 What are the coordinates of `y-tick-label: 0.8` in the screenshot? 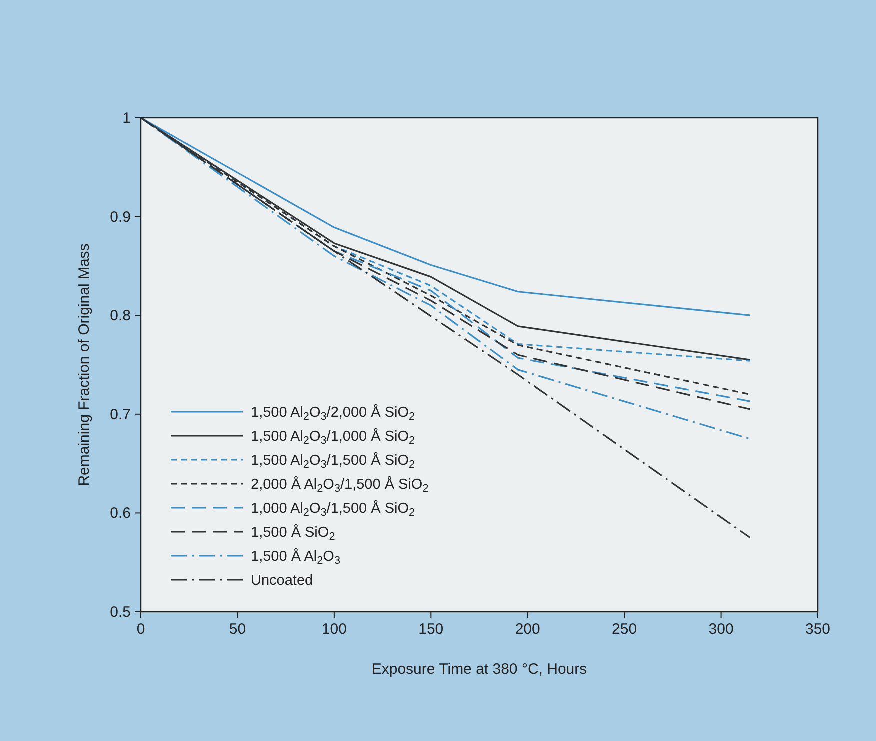 It's located at (120, 316).